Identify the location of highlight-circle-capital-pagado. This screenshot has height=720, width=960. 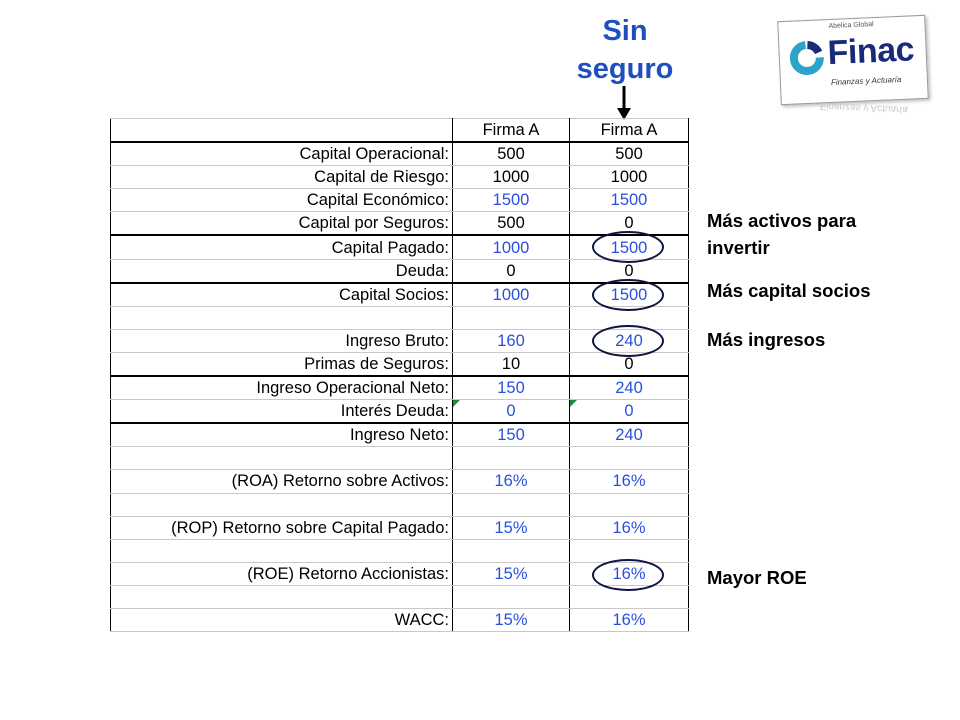
(628, 247).